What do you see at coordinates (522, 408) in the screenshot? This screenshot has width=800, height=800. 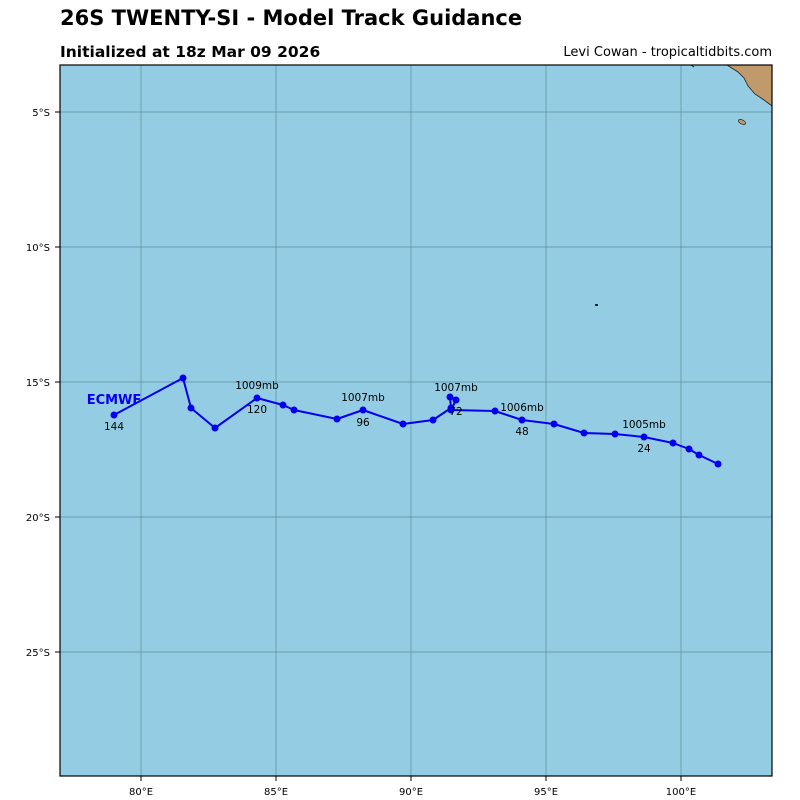 I see `pressure-48: 1006mb` at bounding box center [522, 408].